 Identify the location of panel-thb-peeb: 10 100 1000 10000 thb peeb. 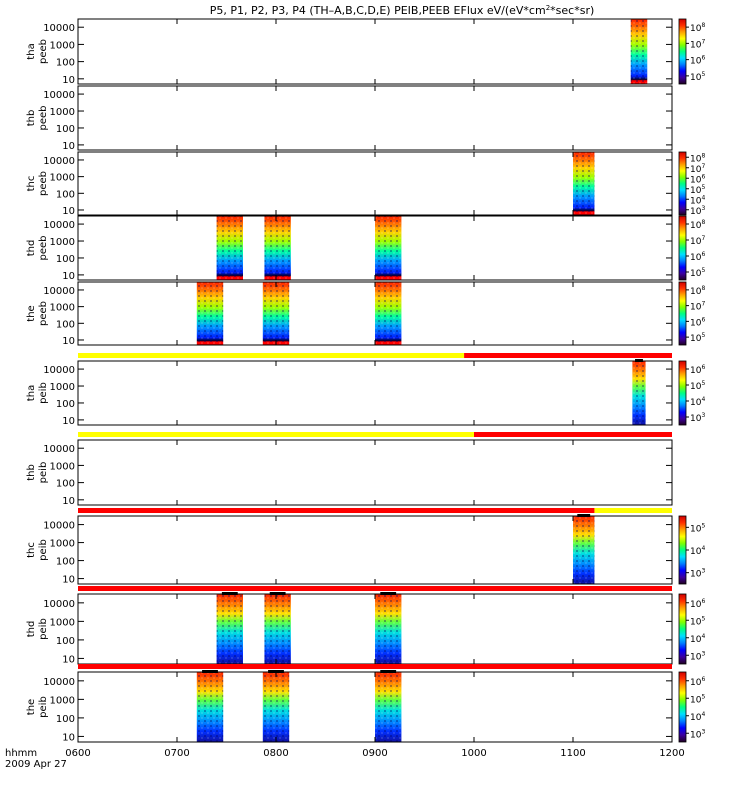
(349, 118).